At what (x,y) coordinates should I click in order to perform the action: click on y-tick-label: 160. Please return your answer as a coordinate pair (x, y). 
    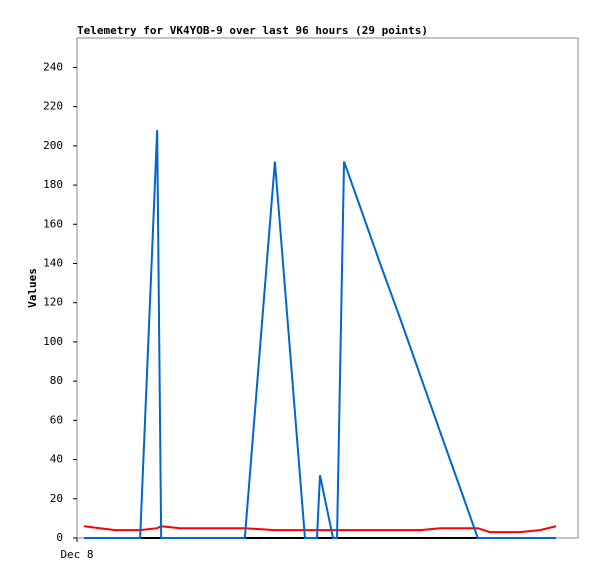
    Looking at the image, I should click on (53, 223).